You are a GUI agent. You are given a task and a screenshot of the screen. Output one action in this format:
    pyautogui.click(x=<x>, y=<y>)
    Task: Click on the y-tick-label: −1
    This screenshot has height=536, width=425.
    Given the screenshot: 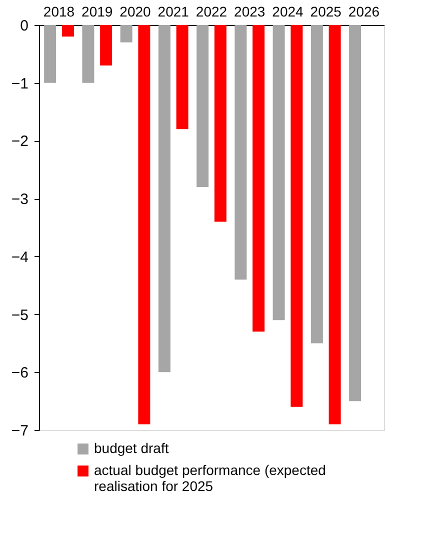 What is the action you would take?
    pyautogui.click(x=19, y=83)
    